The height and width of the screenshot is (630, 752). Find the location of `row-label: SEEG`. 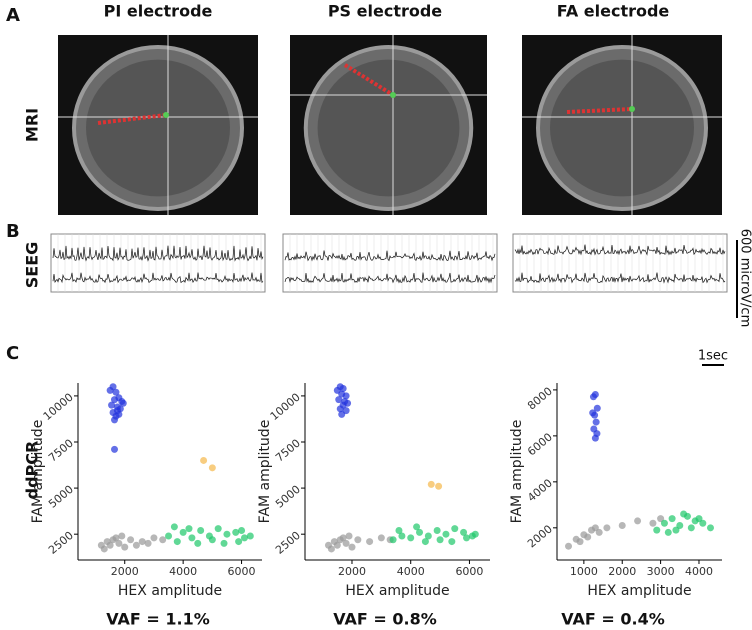

row-label: SEEG is located at coordinates (32, 265).